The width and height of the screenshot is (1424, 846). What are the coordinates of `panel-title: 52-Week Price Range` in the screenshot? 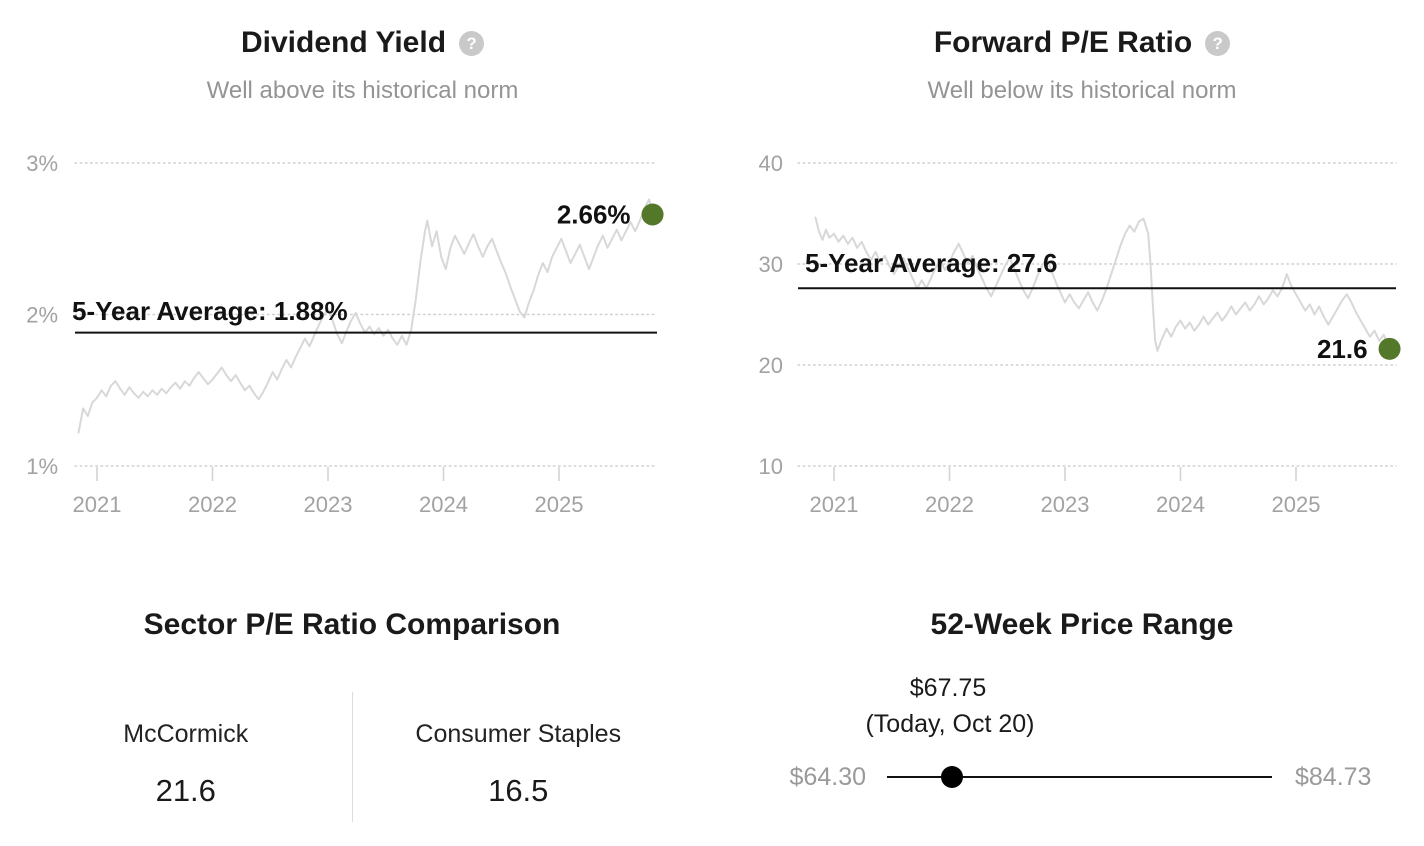 It's located at (1082, 624).